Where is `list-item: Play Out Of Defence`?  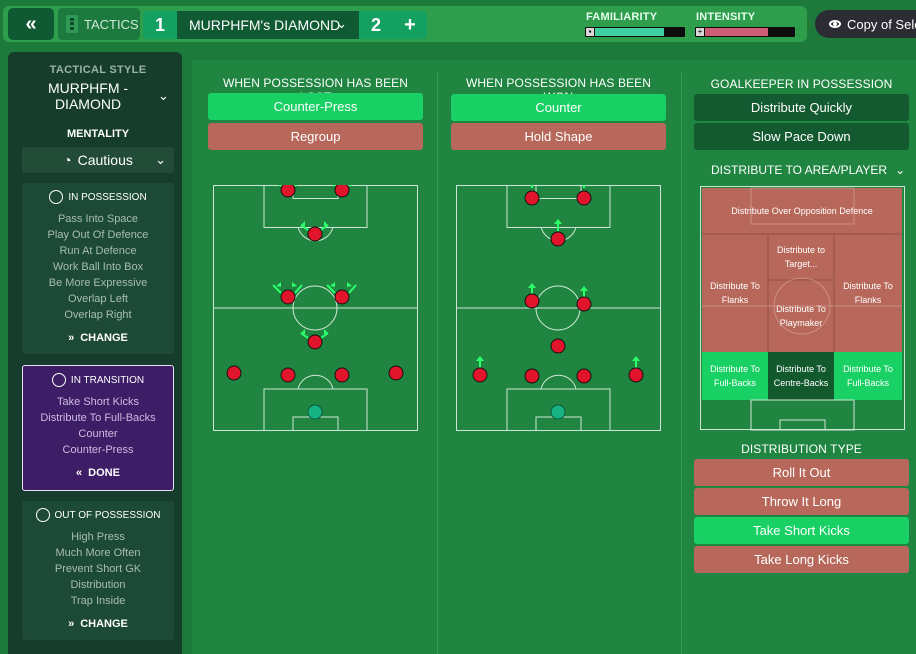 list-item: Play Out Of Defence is located at coordinates (98, 235).